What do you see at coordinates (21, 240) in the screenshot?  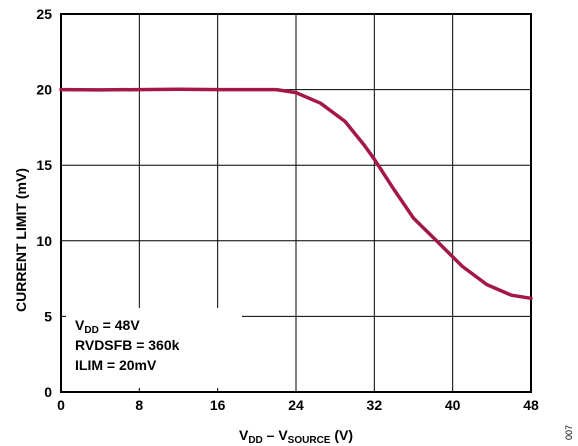 I see `y-axis-label: CURRENT LIMIT (mV)` at bounding box center [21, 240].